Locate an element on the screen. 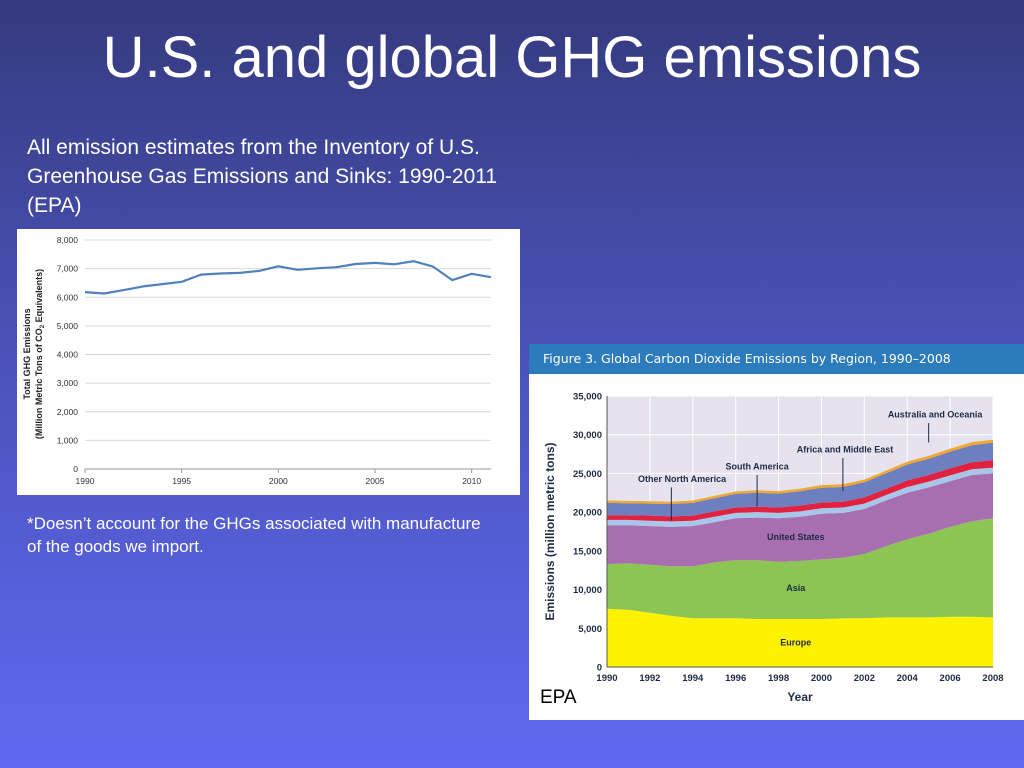 The height and width of the screenshot is (768, 1024). area-australia-and-oceania is located at coordinates (800, 471).